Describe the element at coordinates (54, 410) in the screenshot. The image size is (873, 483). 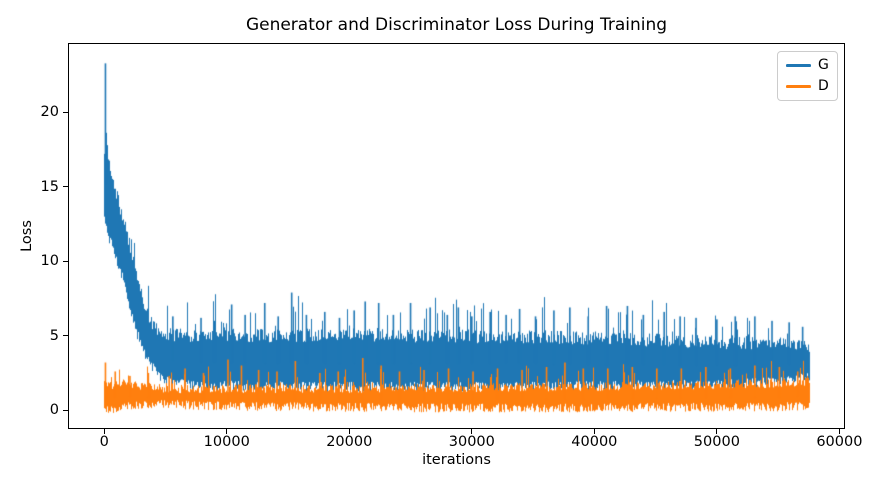
I see `y-tick-label: 0` at that location.